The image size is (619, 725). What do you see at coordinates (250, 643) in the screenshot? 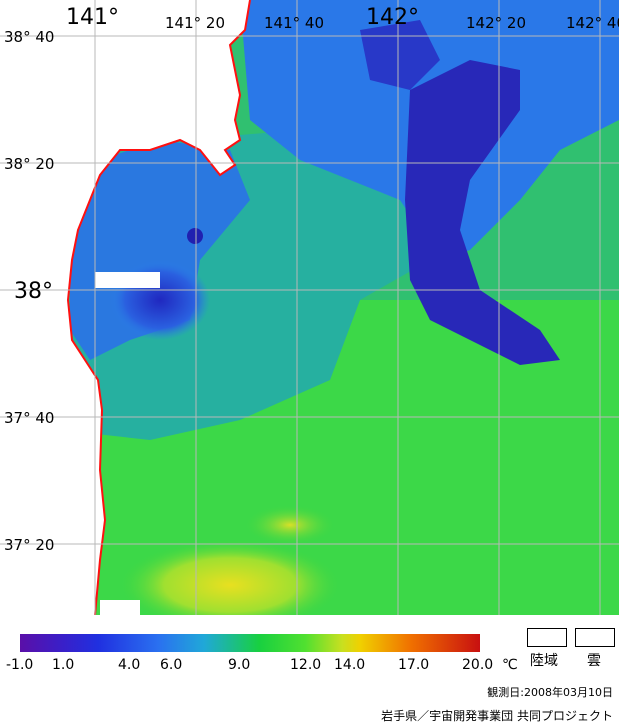
I see `temperature-colorbar` at bounding box center [250, 643].